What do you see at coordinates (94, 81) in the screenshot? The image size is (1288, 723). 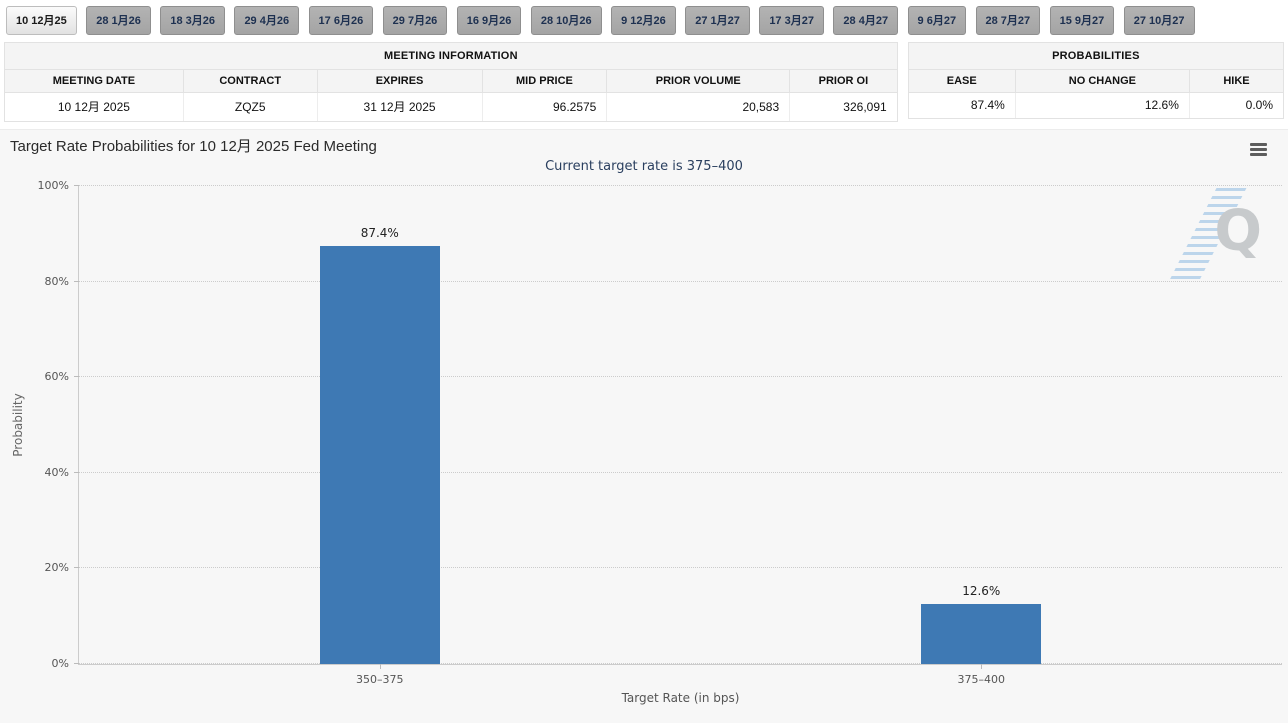 I see `col-meeting-date: MEETING DATE` at bounding box center [94, 81].